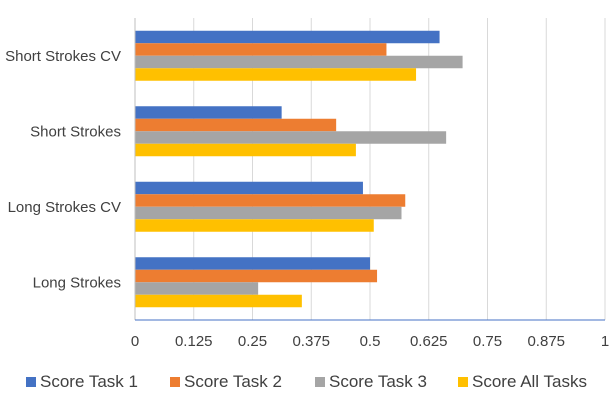 This screenshot has height=410, width=613. What do you see at coordinates (64, 207) in the screenshot?
I see `category-label: Long Strokes CV` at bounding box center [64, 207].